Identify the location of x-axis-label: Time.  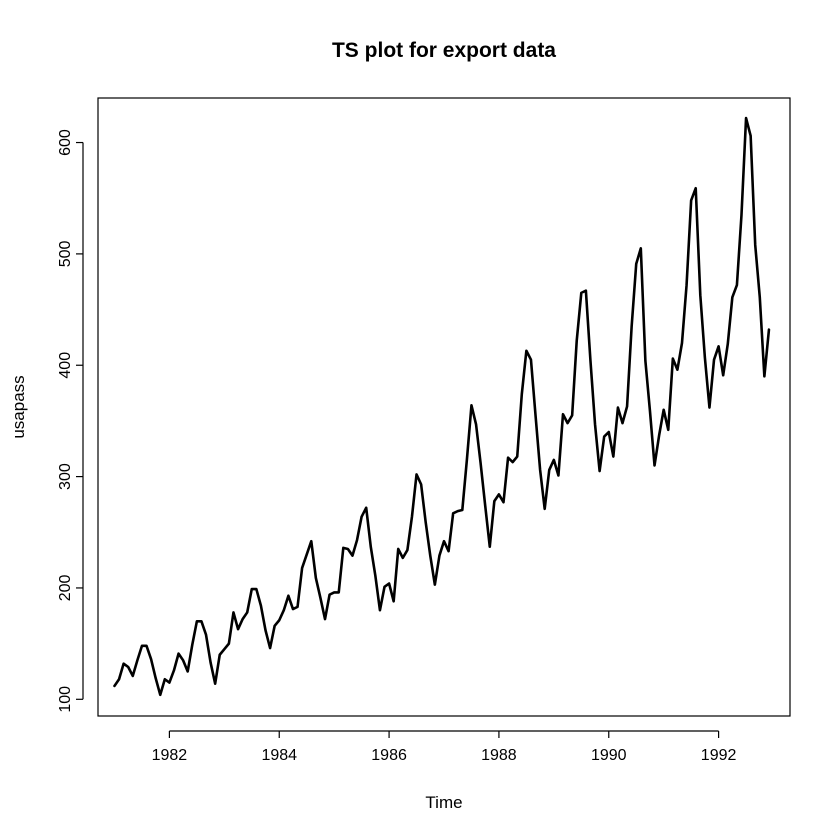
(443, 802).